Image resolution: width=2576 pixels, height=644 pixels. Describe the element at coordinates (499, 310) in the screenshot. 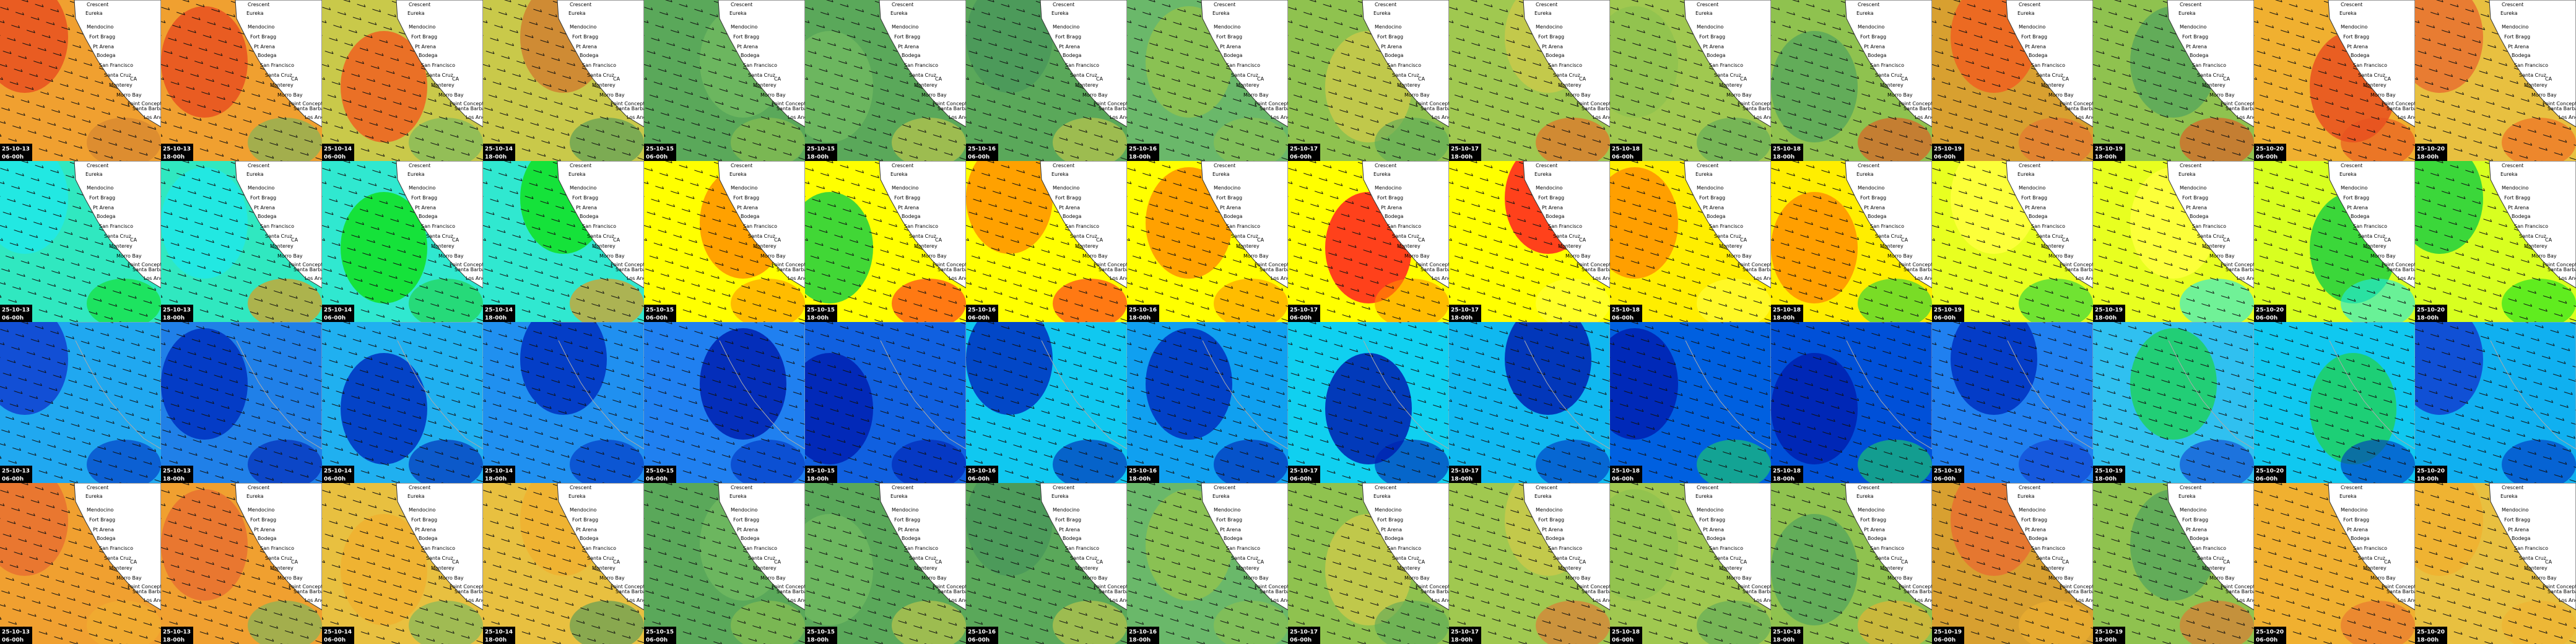

I see `date-label: 25-10-14` at that location.